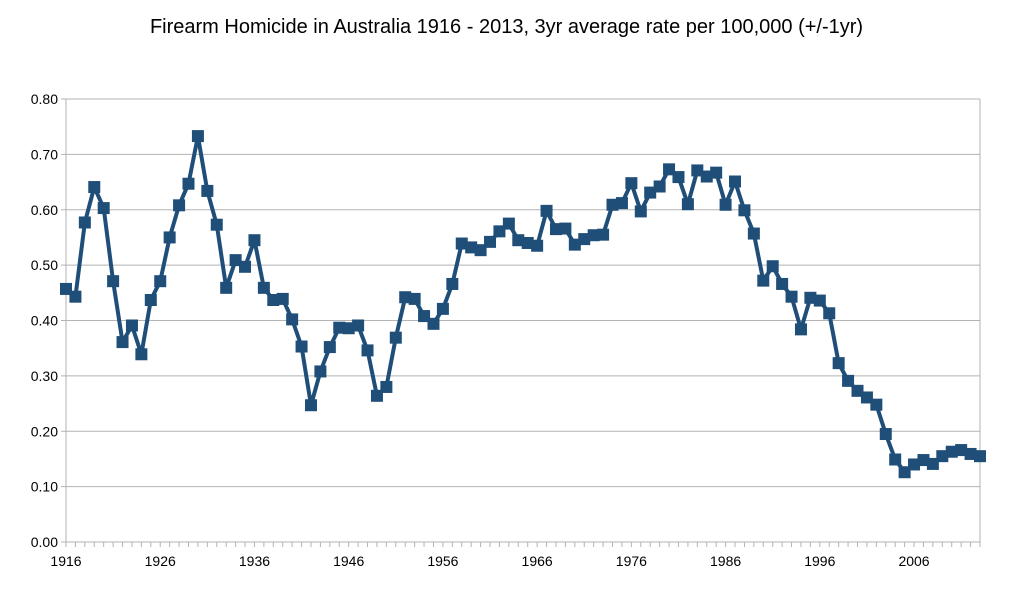  I want to click on y-tick-label: 0.50, so click(44, 265).